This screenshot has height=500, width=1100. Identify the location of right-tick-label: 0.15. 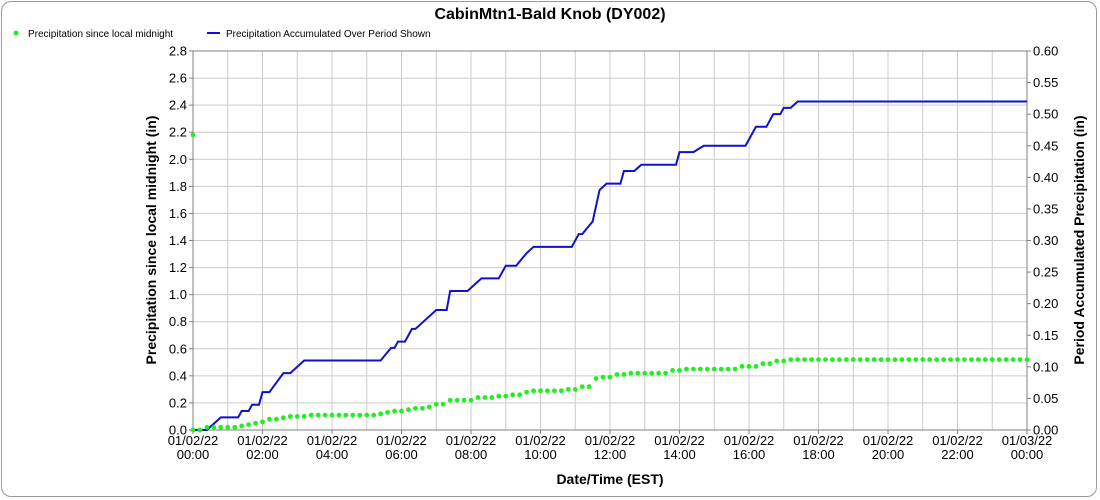
(1045, 335).